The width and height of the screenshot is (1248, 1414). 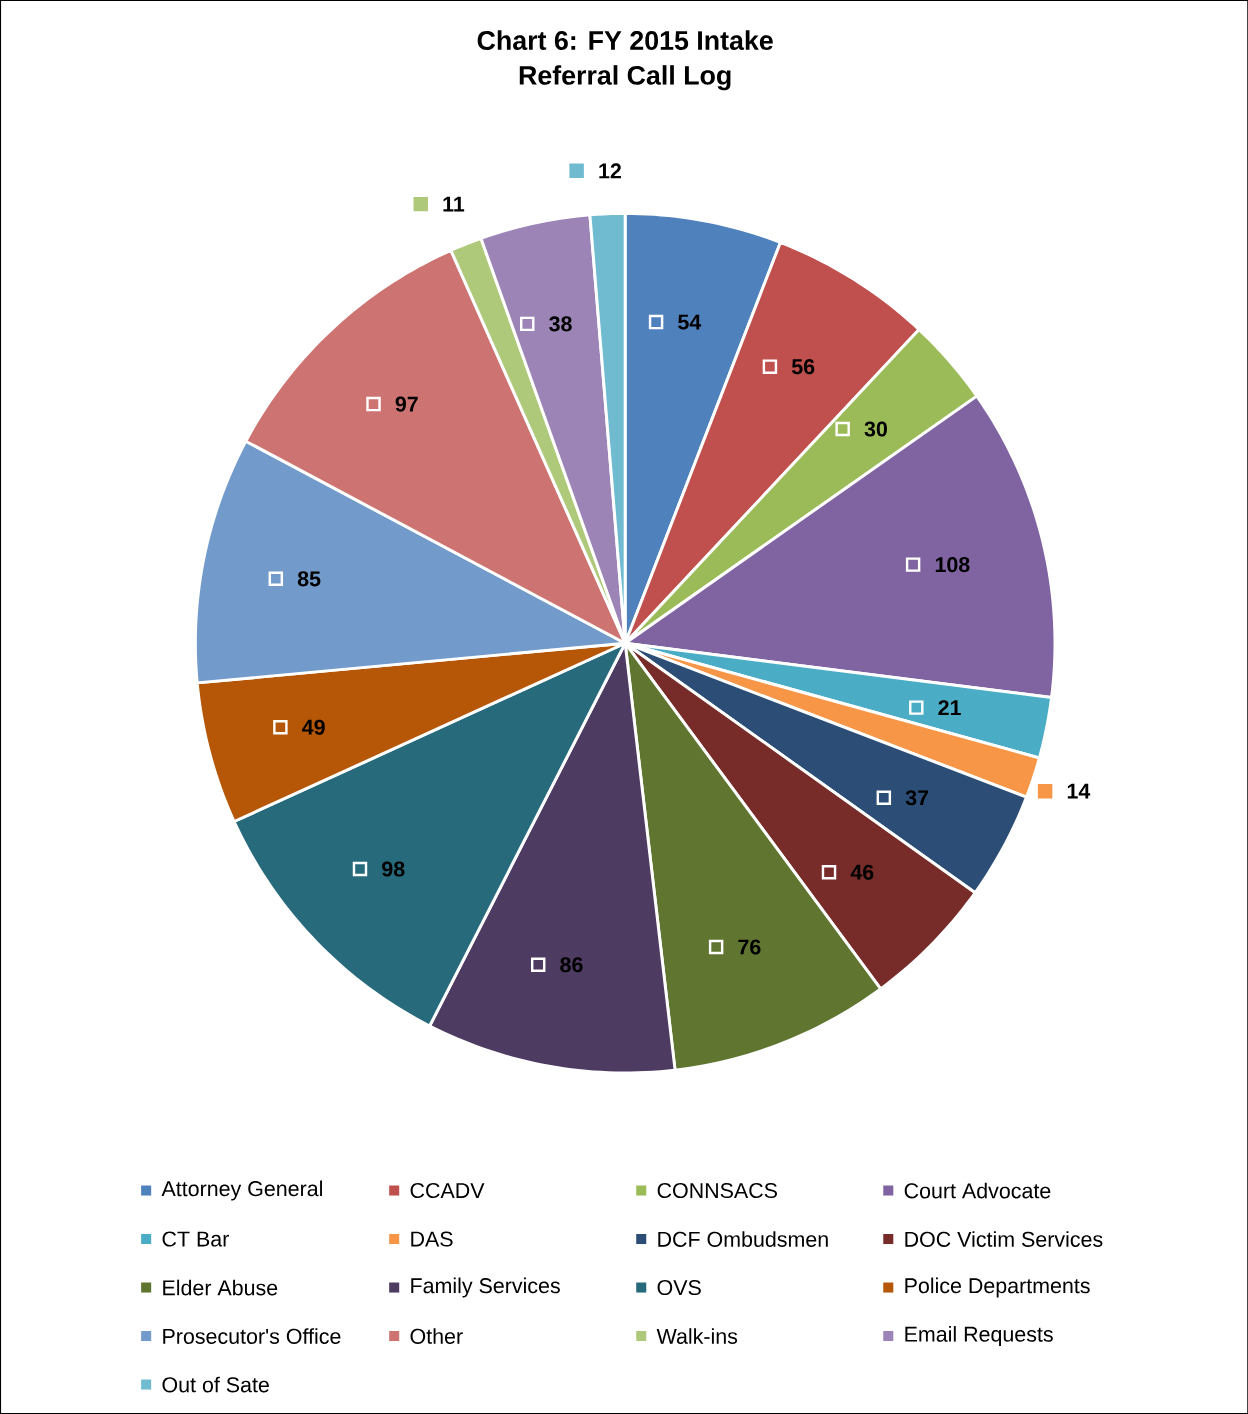 What do you see at coordinates (1079, 791) in the screenshot?
I see `data-label: 14` at bounding box center [1079, 791].